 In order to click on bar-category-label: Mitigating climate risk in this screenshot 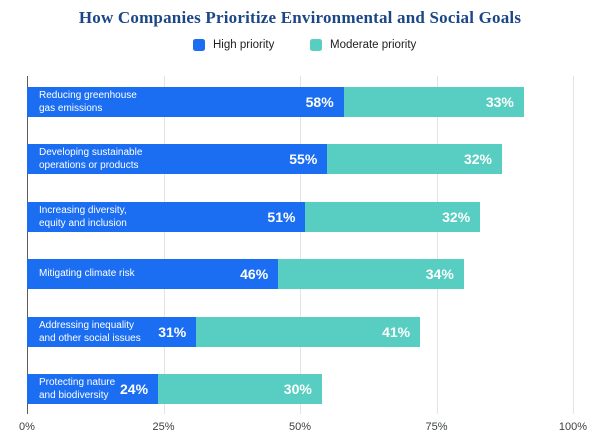, I will do `click(87, 274)`.